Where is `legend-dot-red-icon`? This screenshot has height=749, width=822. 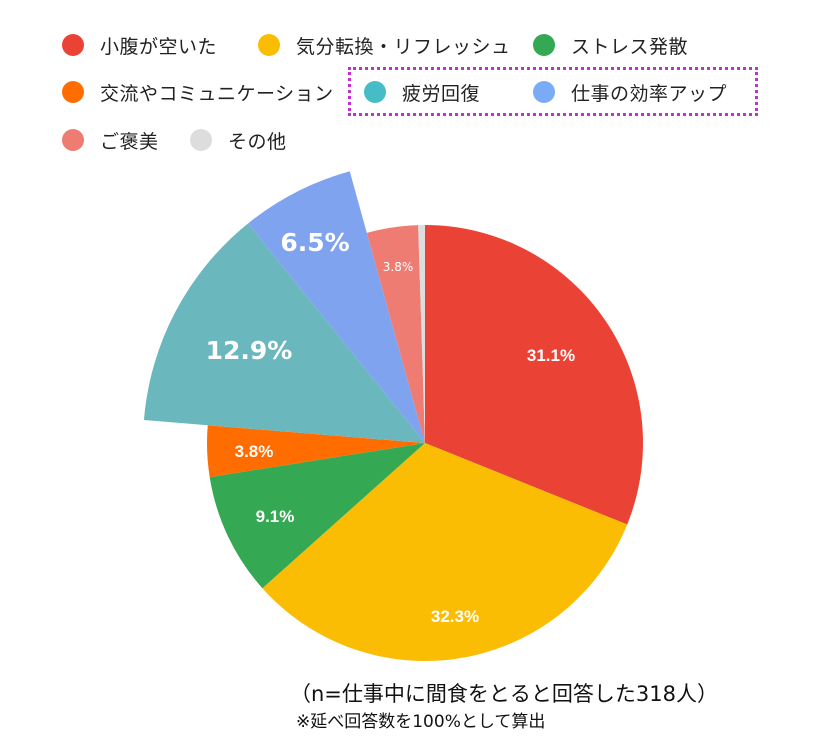 legend-dot-red-icon is located at coordinates (73, 45).